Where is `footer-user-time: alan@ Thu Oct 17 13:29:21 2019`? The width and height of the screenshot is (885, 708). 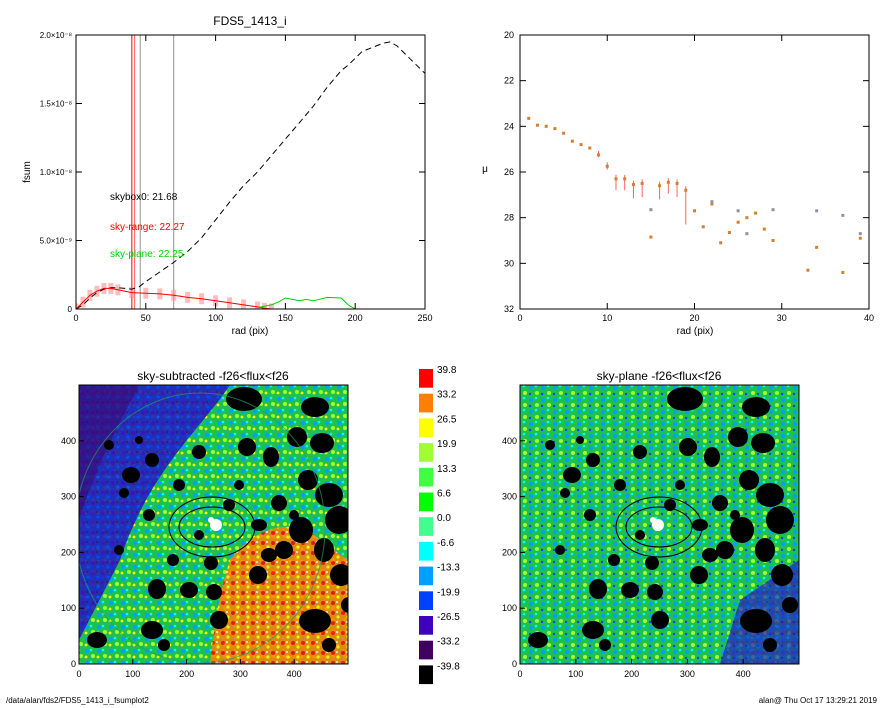 footer-user-time: alan@ Thu Oct 17 13:29:21 2019 is located at coordinates (817, 700).